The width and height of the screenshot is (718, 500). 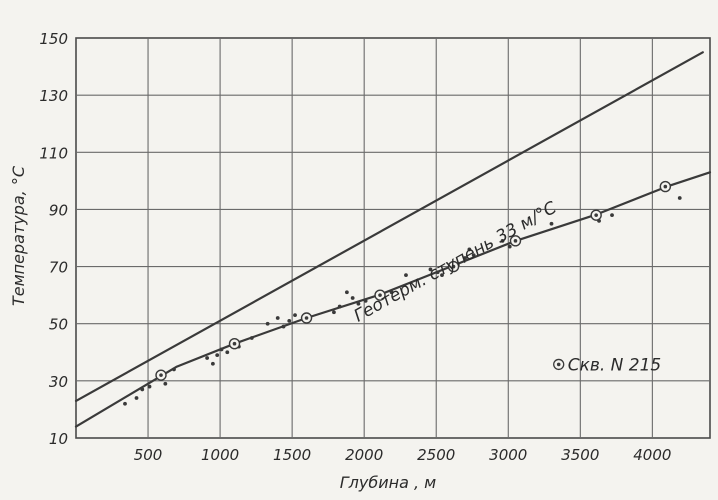 I want to click on y-tick-label: 150, so click(x=53, y=39).